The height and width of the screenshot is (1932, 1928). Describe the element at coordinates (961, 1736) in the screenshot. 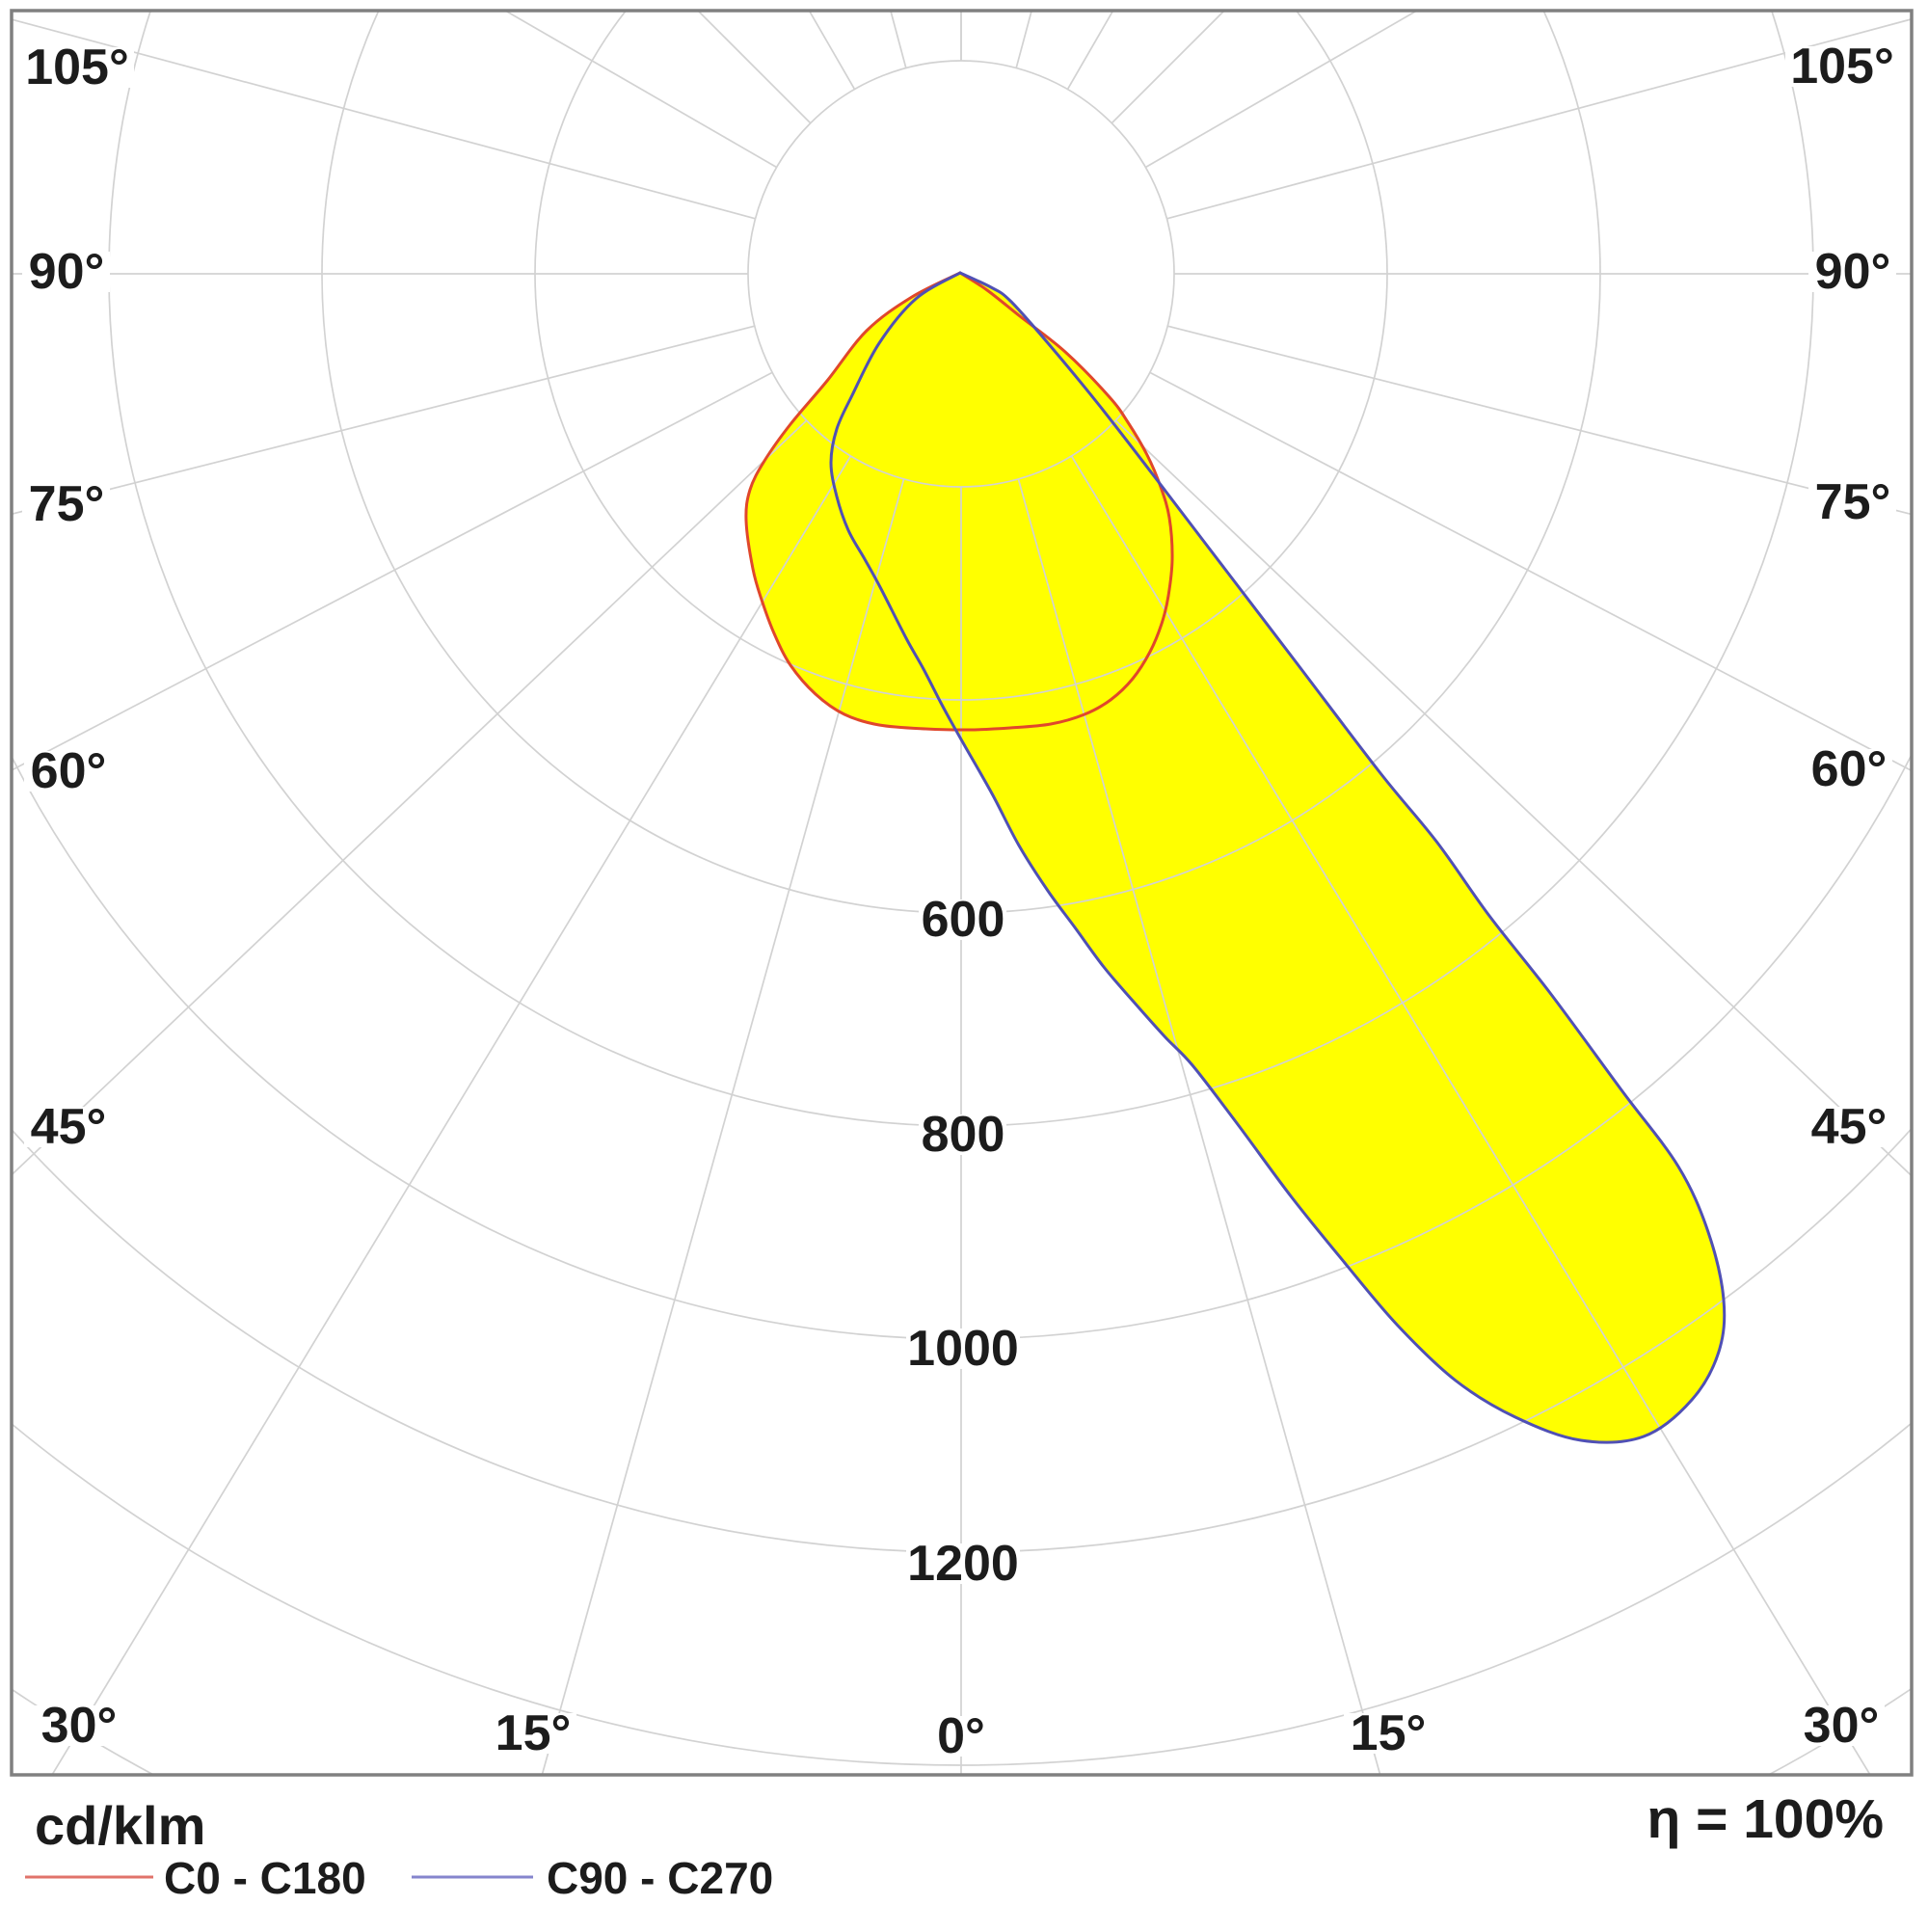

I see `svg-text: 0°` at that location.